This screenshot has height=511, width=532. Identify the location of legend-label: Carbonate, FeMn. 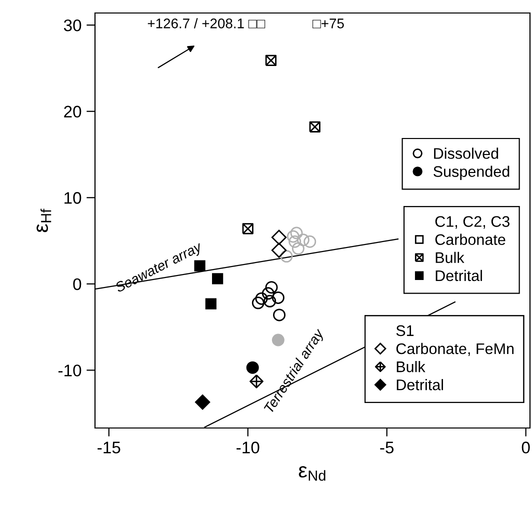
(455, 349).